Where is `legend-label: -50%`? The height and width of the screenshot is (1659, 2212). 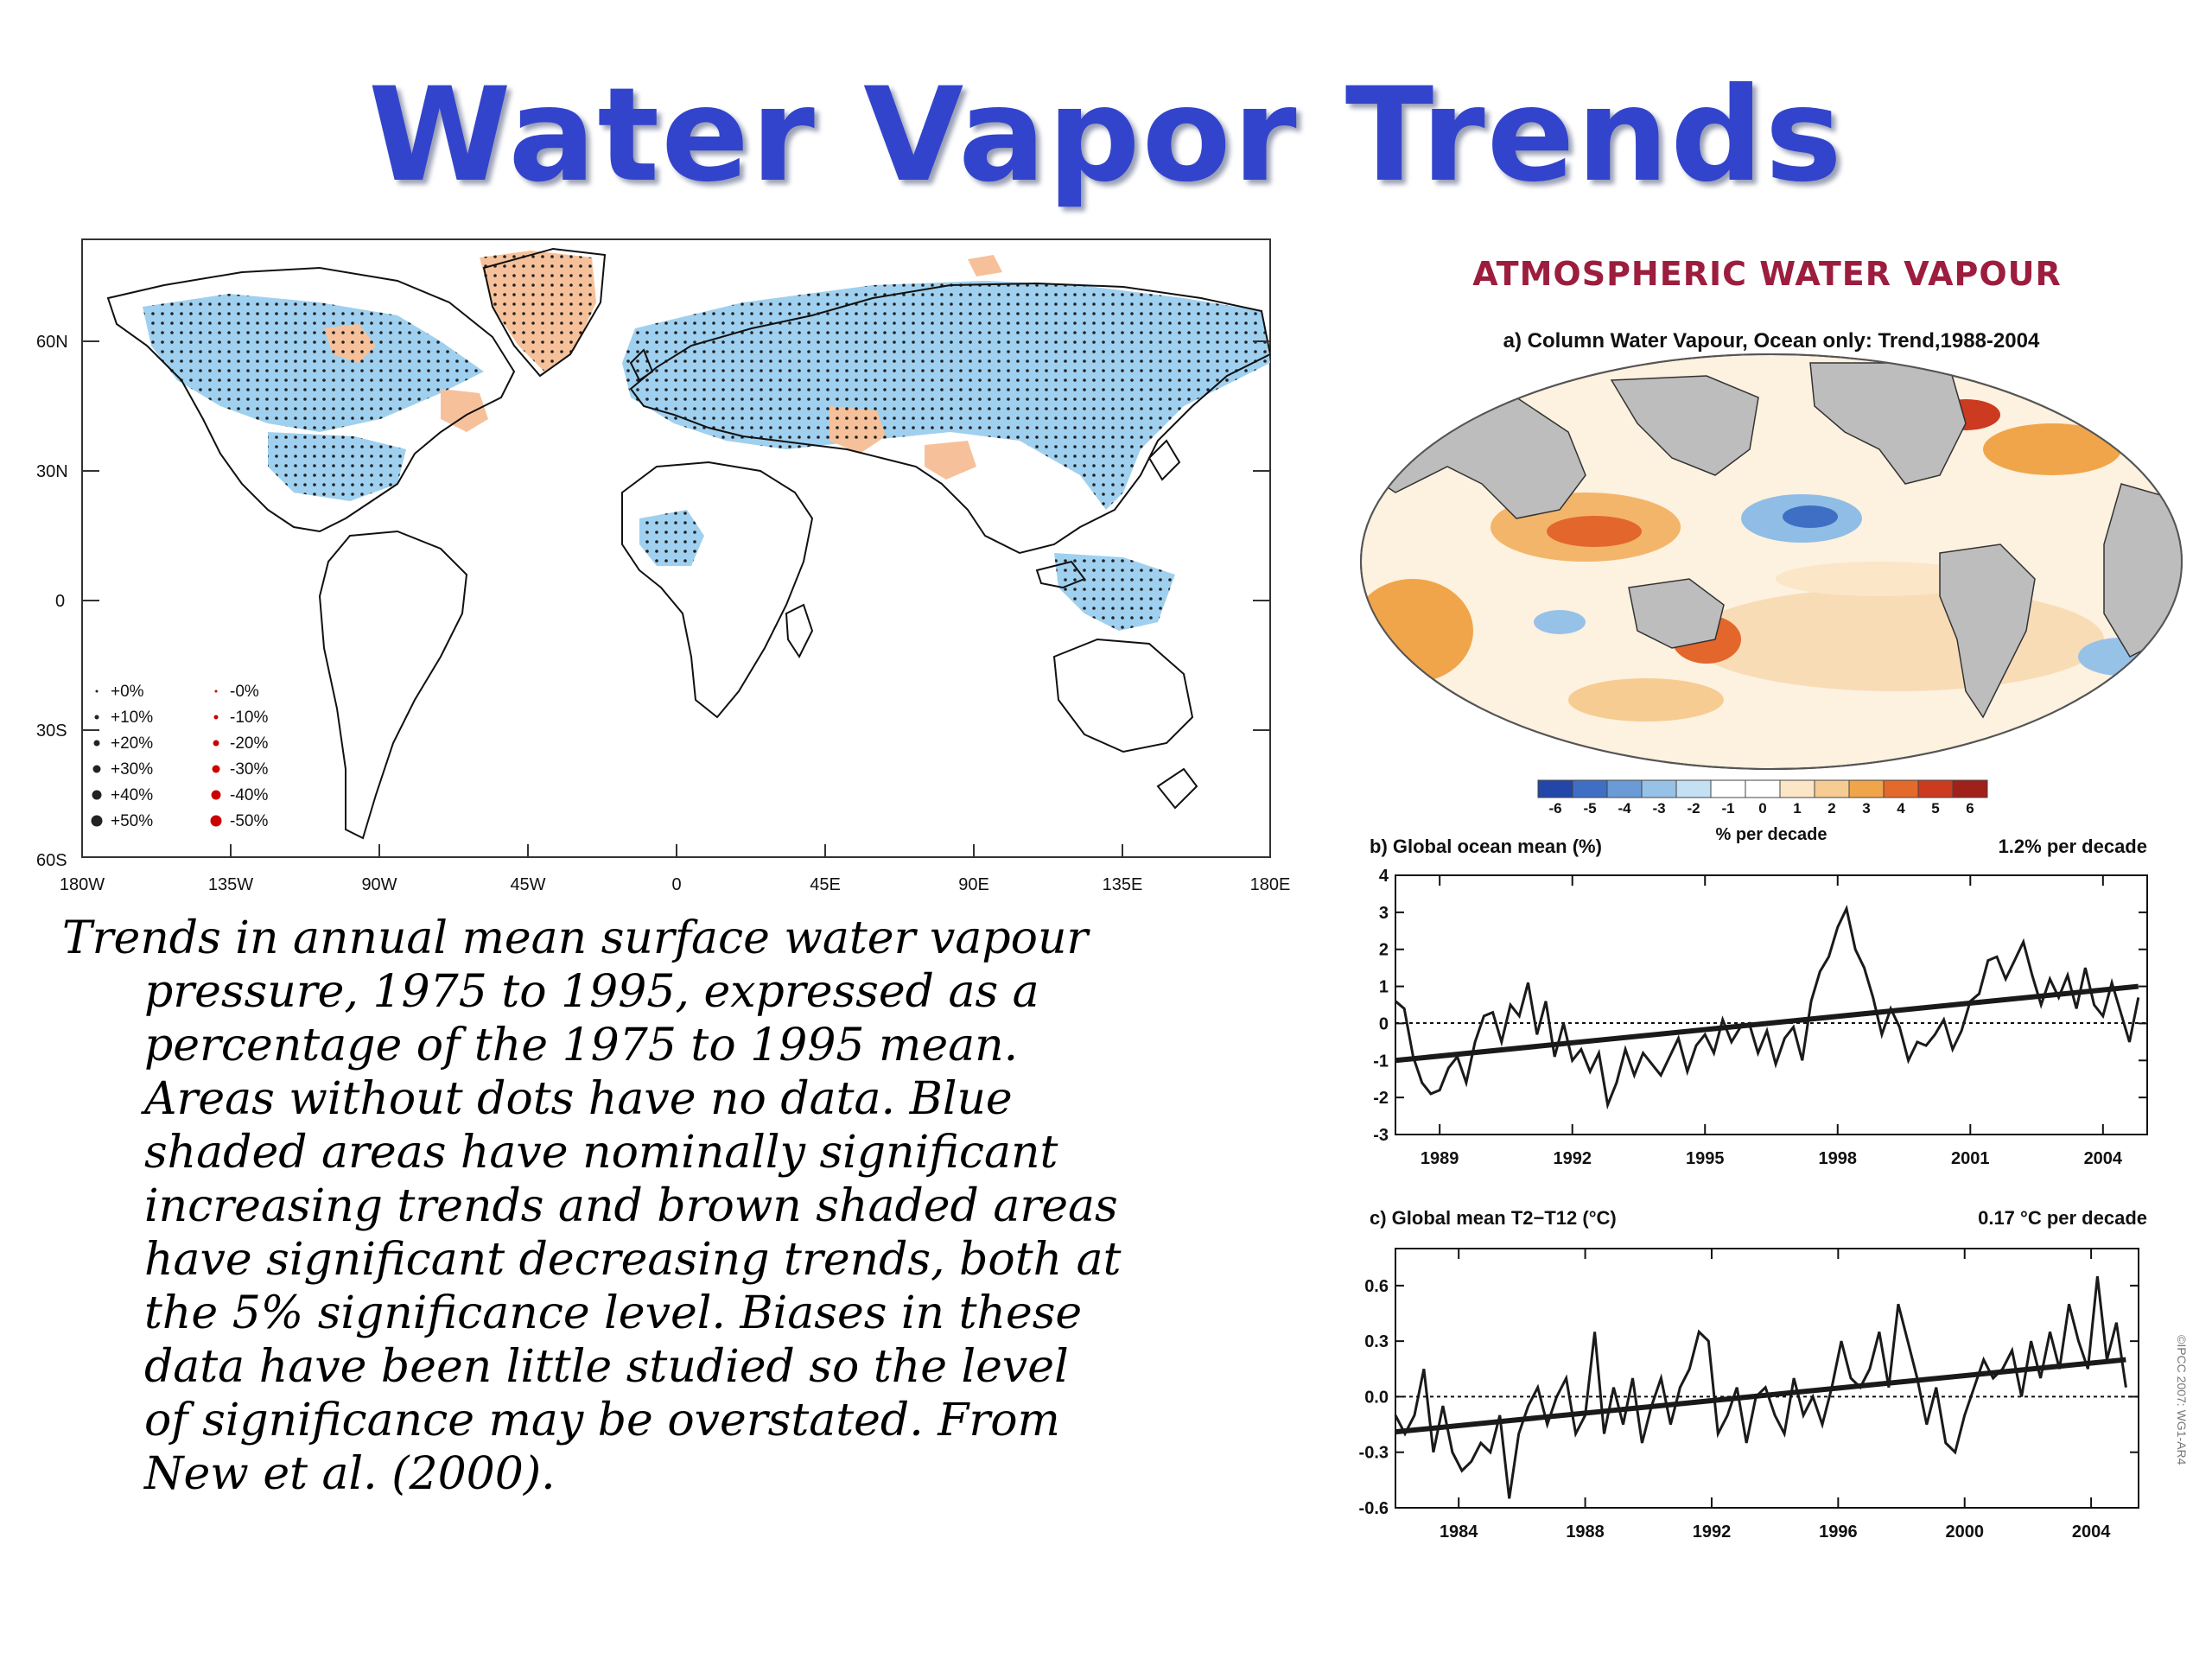
legend-label: -50% is located at coordinates (249, 821).